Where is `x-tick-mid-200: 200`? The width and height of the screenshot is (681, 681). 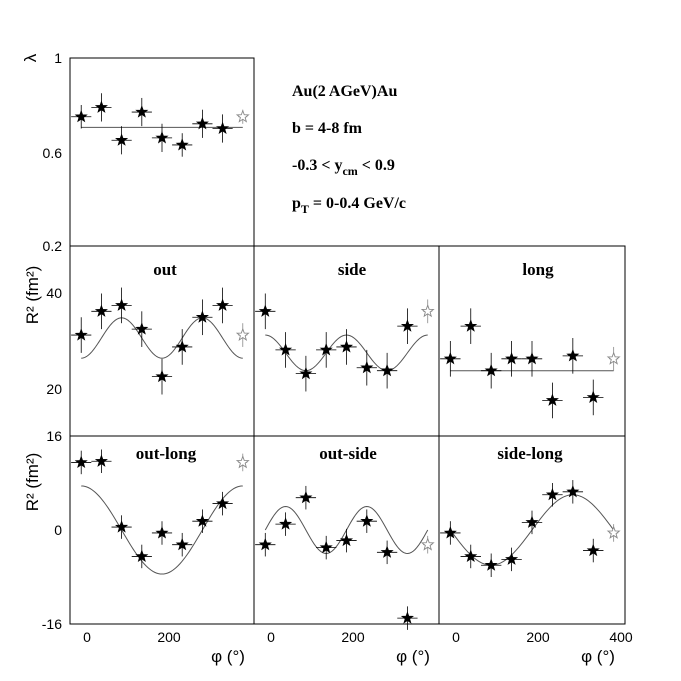 x-tick-mid-200: 200 is located at coordinates (353, 637).